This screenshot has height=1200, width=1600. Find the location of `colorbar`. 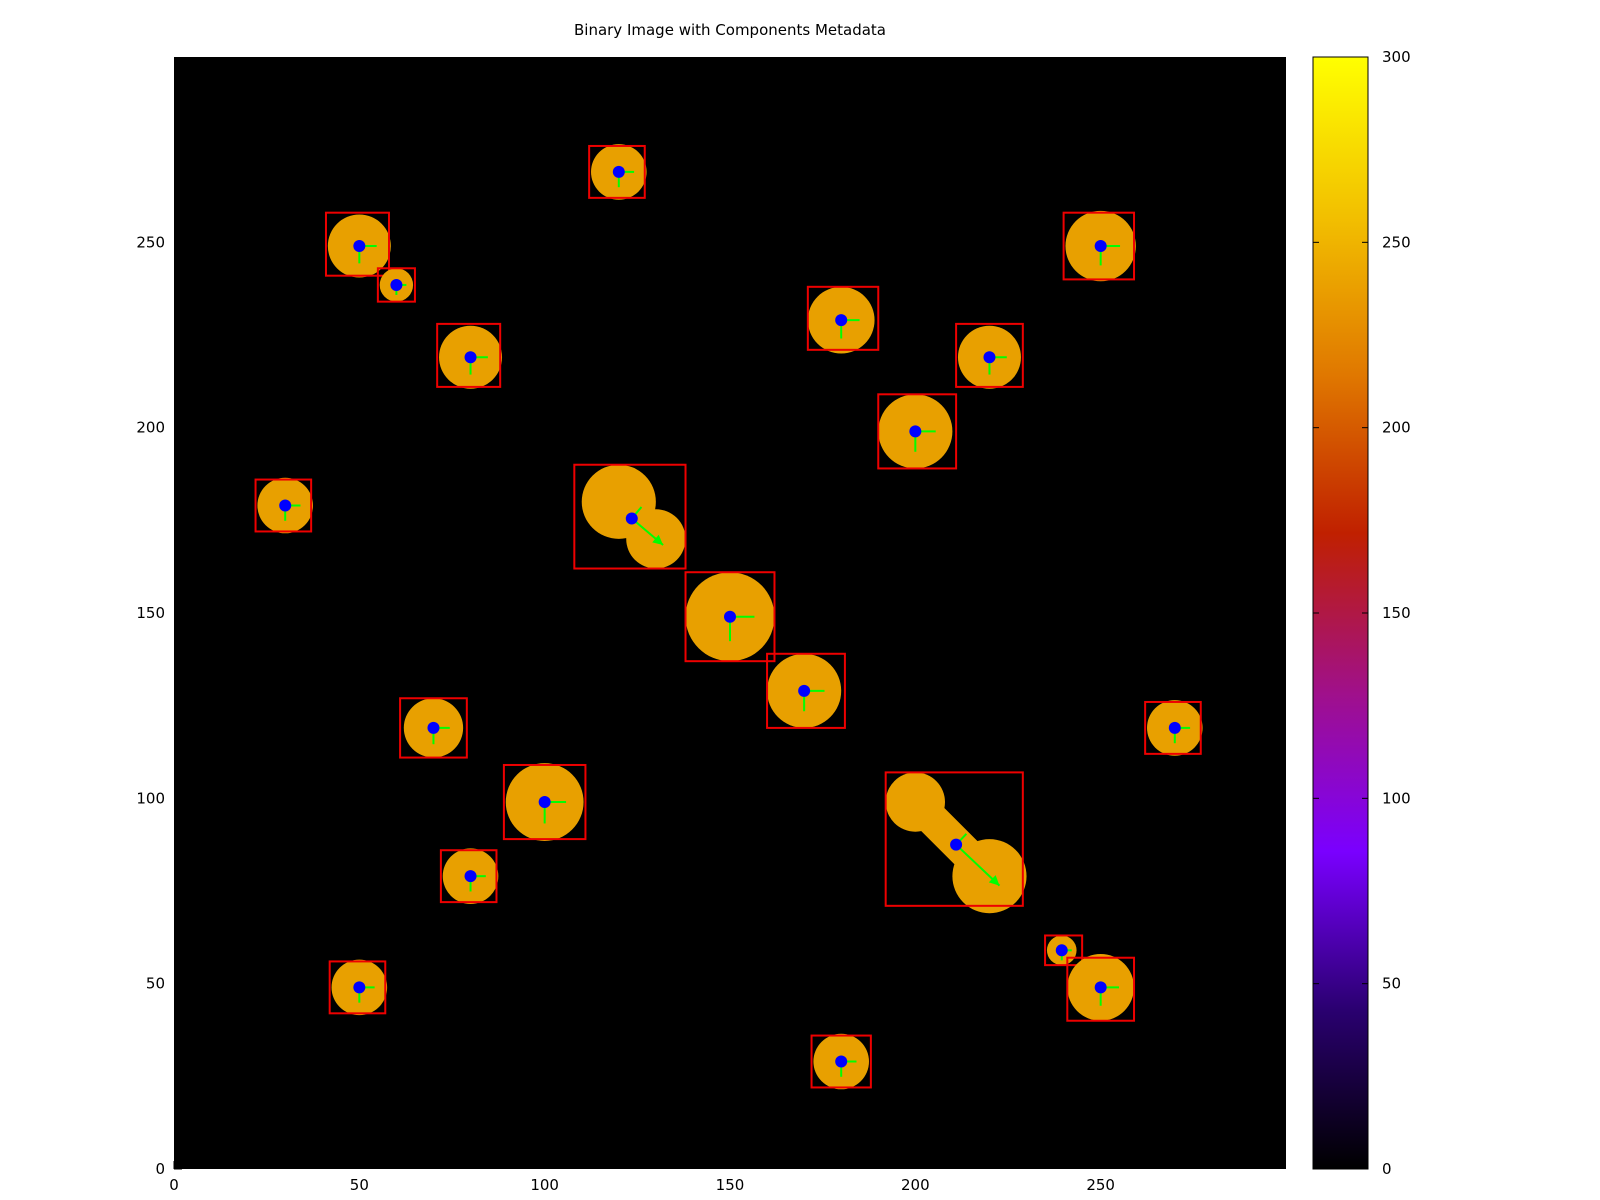

colorbar is located at coordinates (1340, 613).